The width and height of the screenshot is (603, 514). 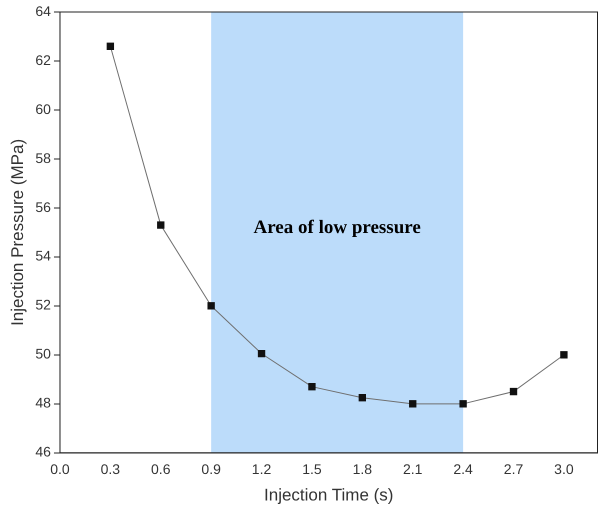 I want to click on x-tick-label: 0.9, so click(x=211, y=469).